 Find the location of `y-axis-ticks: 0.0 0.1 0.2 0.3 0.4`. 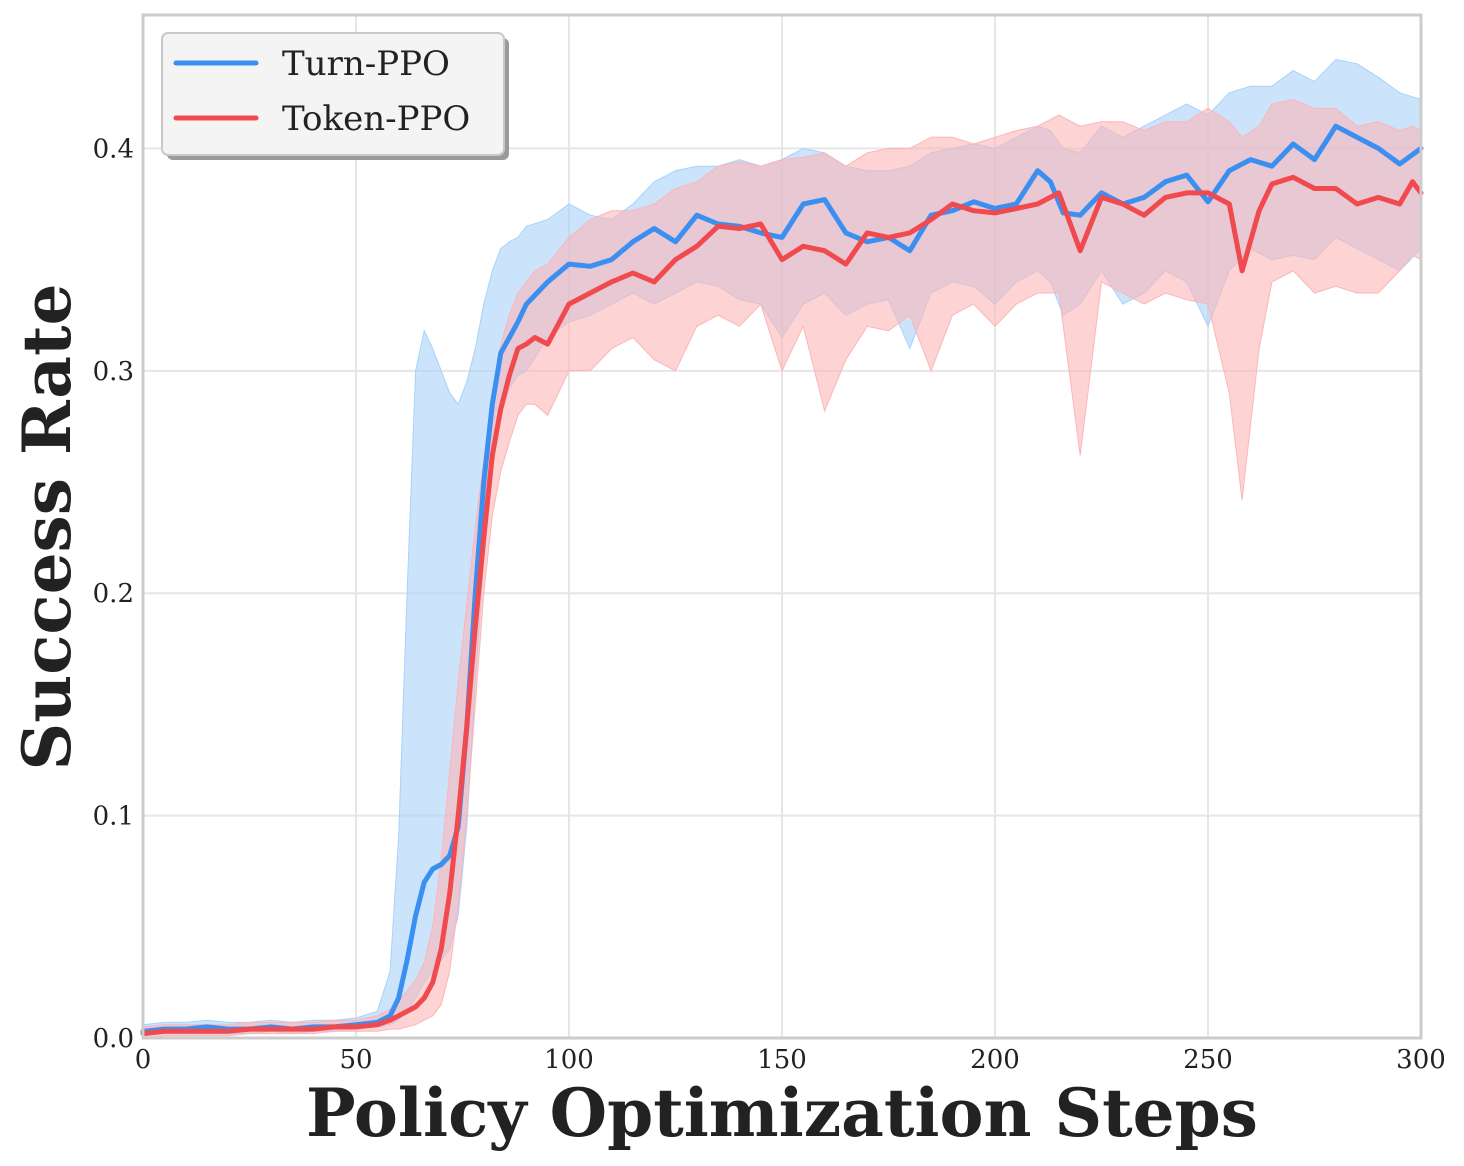

y-axis-ticks: 0.0 0.1 0.2 0.3 0.4 is located at coordinates (113, 594).